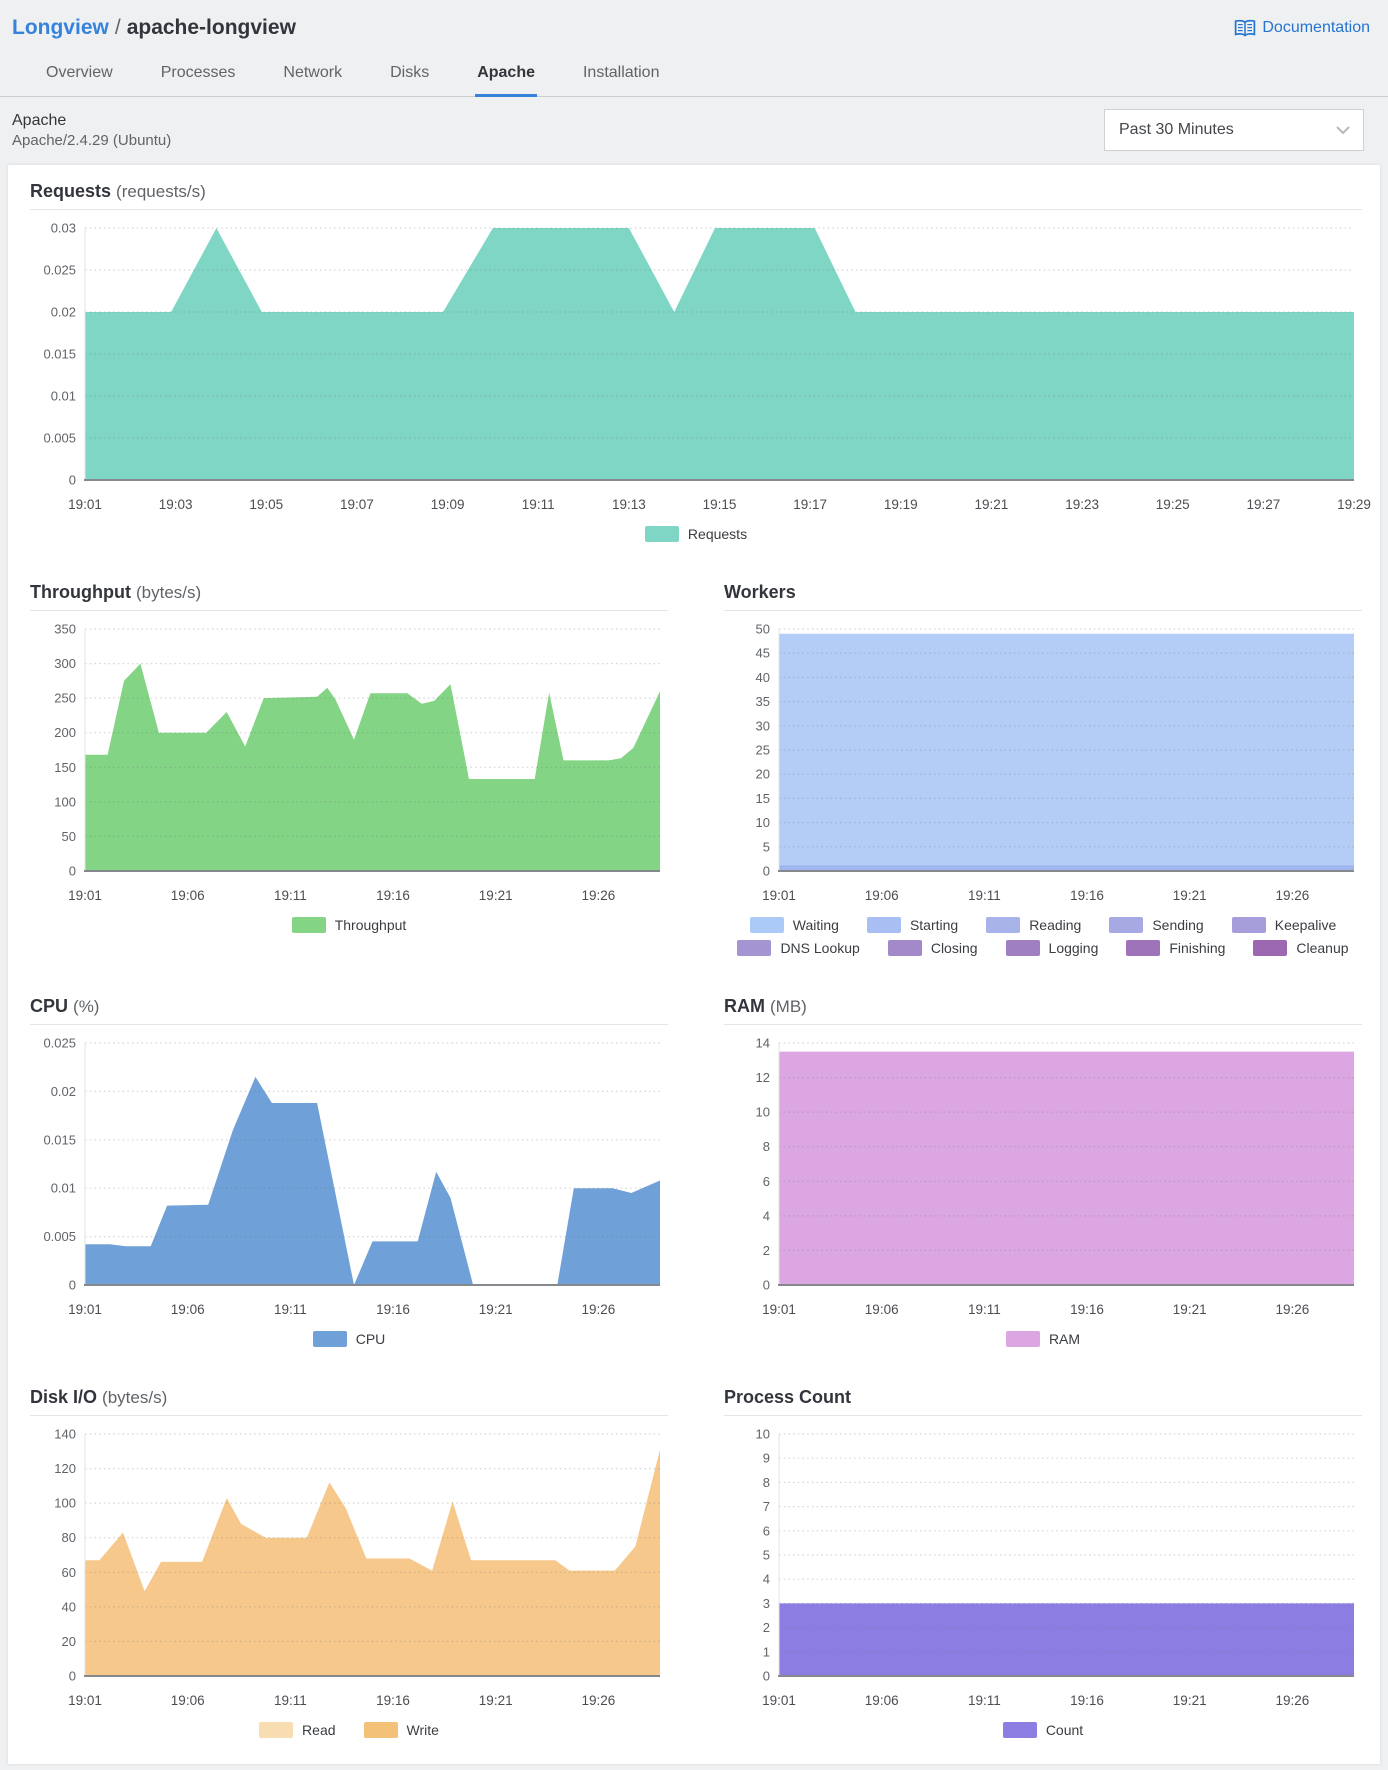  I want to click on legend-item-cleanup: Cleanup, so click(1301, 948).